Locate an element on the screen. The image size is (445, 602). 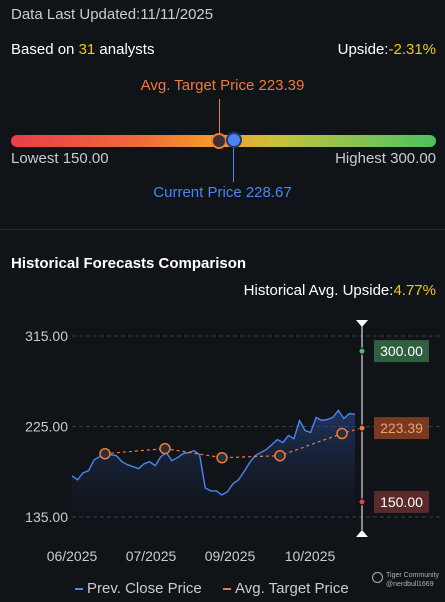
range-label-text: 300.00 is located at coordinates (401, 351).